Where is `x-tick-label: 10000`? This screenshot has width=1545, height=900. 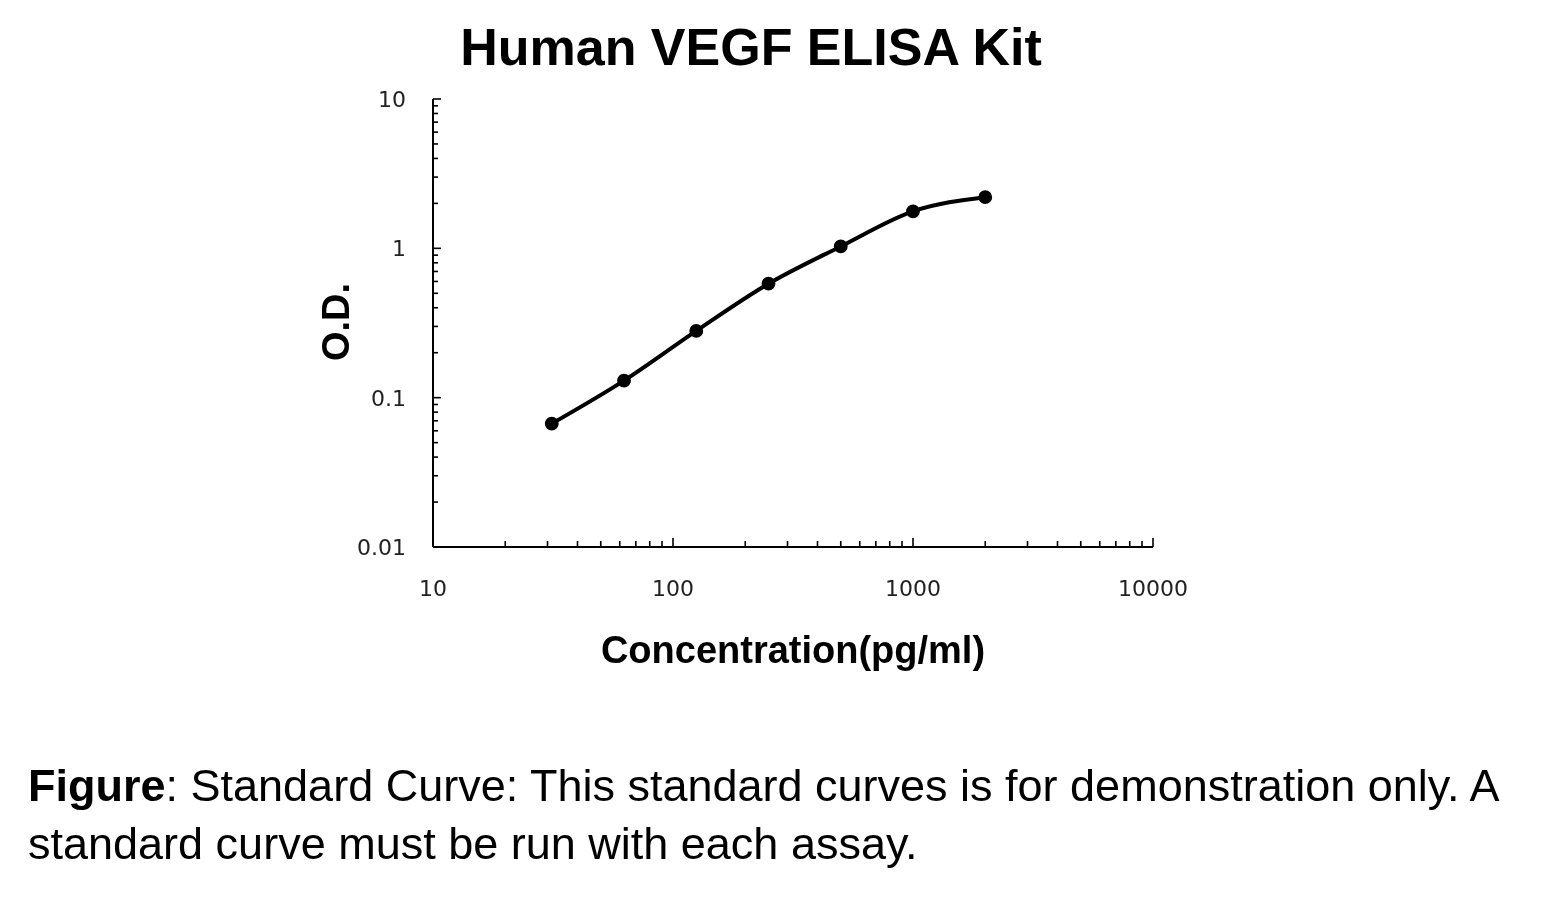
x-tick-label: 10000 is located at coordinates (1153, 588).